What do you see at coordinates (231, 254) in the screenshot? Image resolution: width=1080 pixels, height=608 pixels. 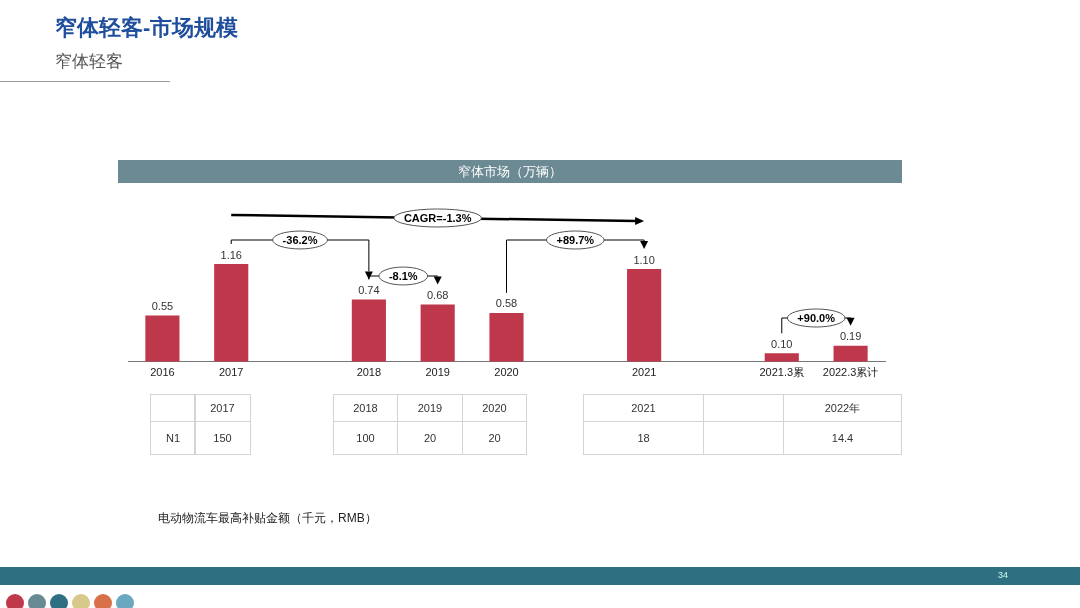 I see `data-label: 1.16` at bounding box center [231, 254].